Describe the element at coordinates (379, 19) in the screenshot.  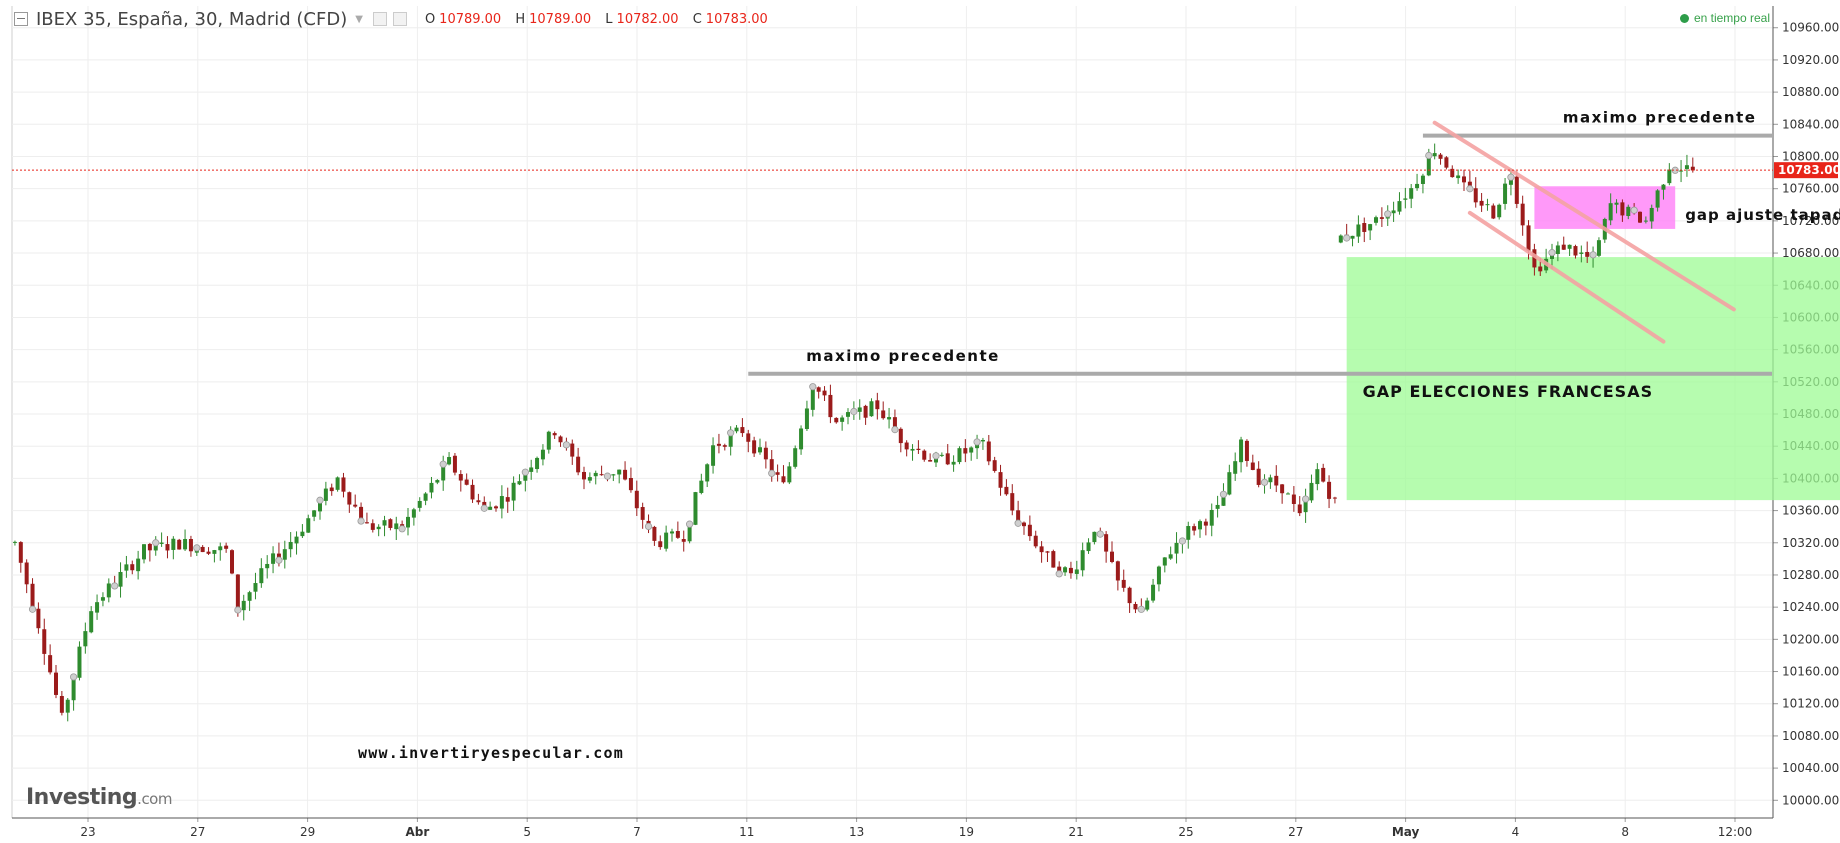
I see `settings-icon` at that location.